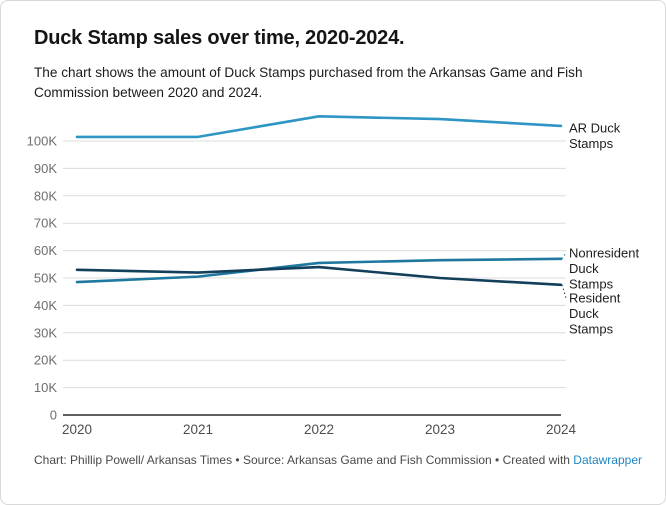 The height and width of the screenshot is (505, 666). Describe the element at coordinates (319, 429) in the screenshot. I see `x-axis-tick-label: 2022` at that location.